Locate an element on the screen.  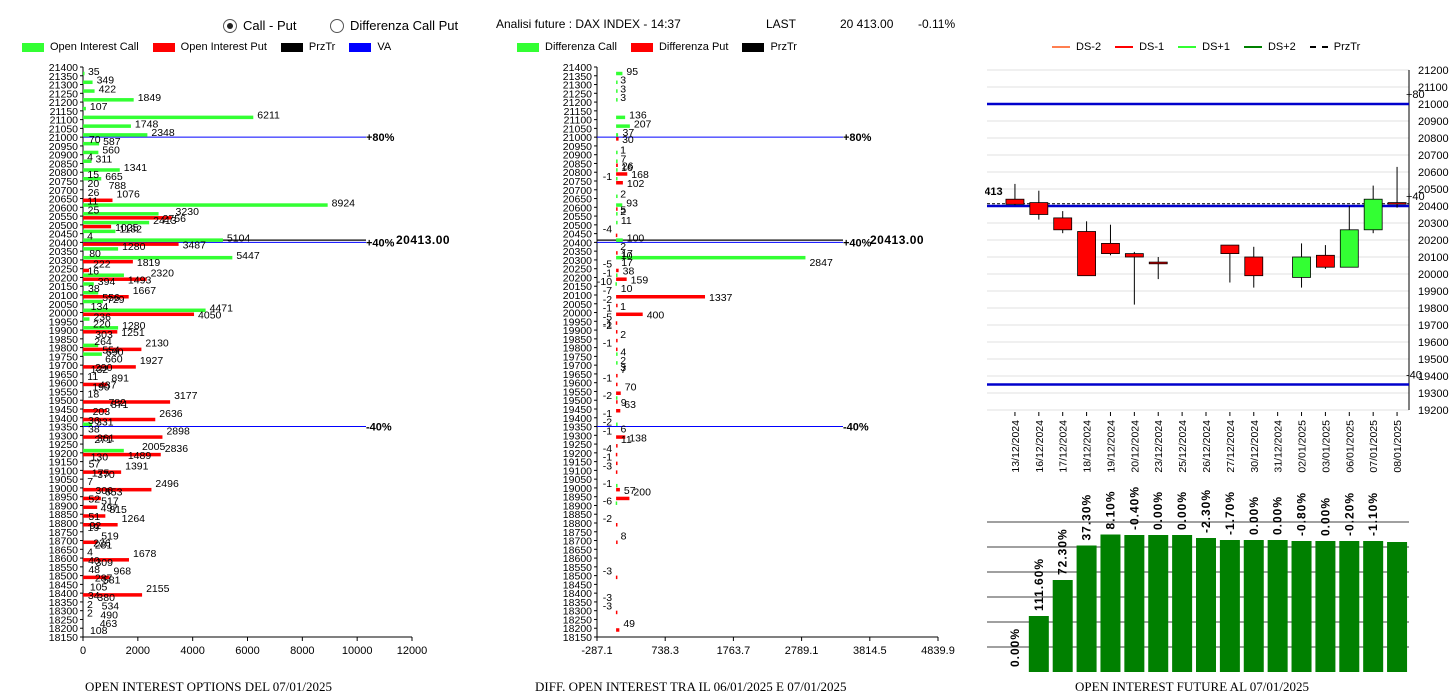
level-label: +80 is located at coordinates (1415, 95).